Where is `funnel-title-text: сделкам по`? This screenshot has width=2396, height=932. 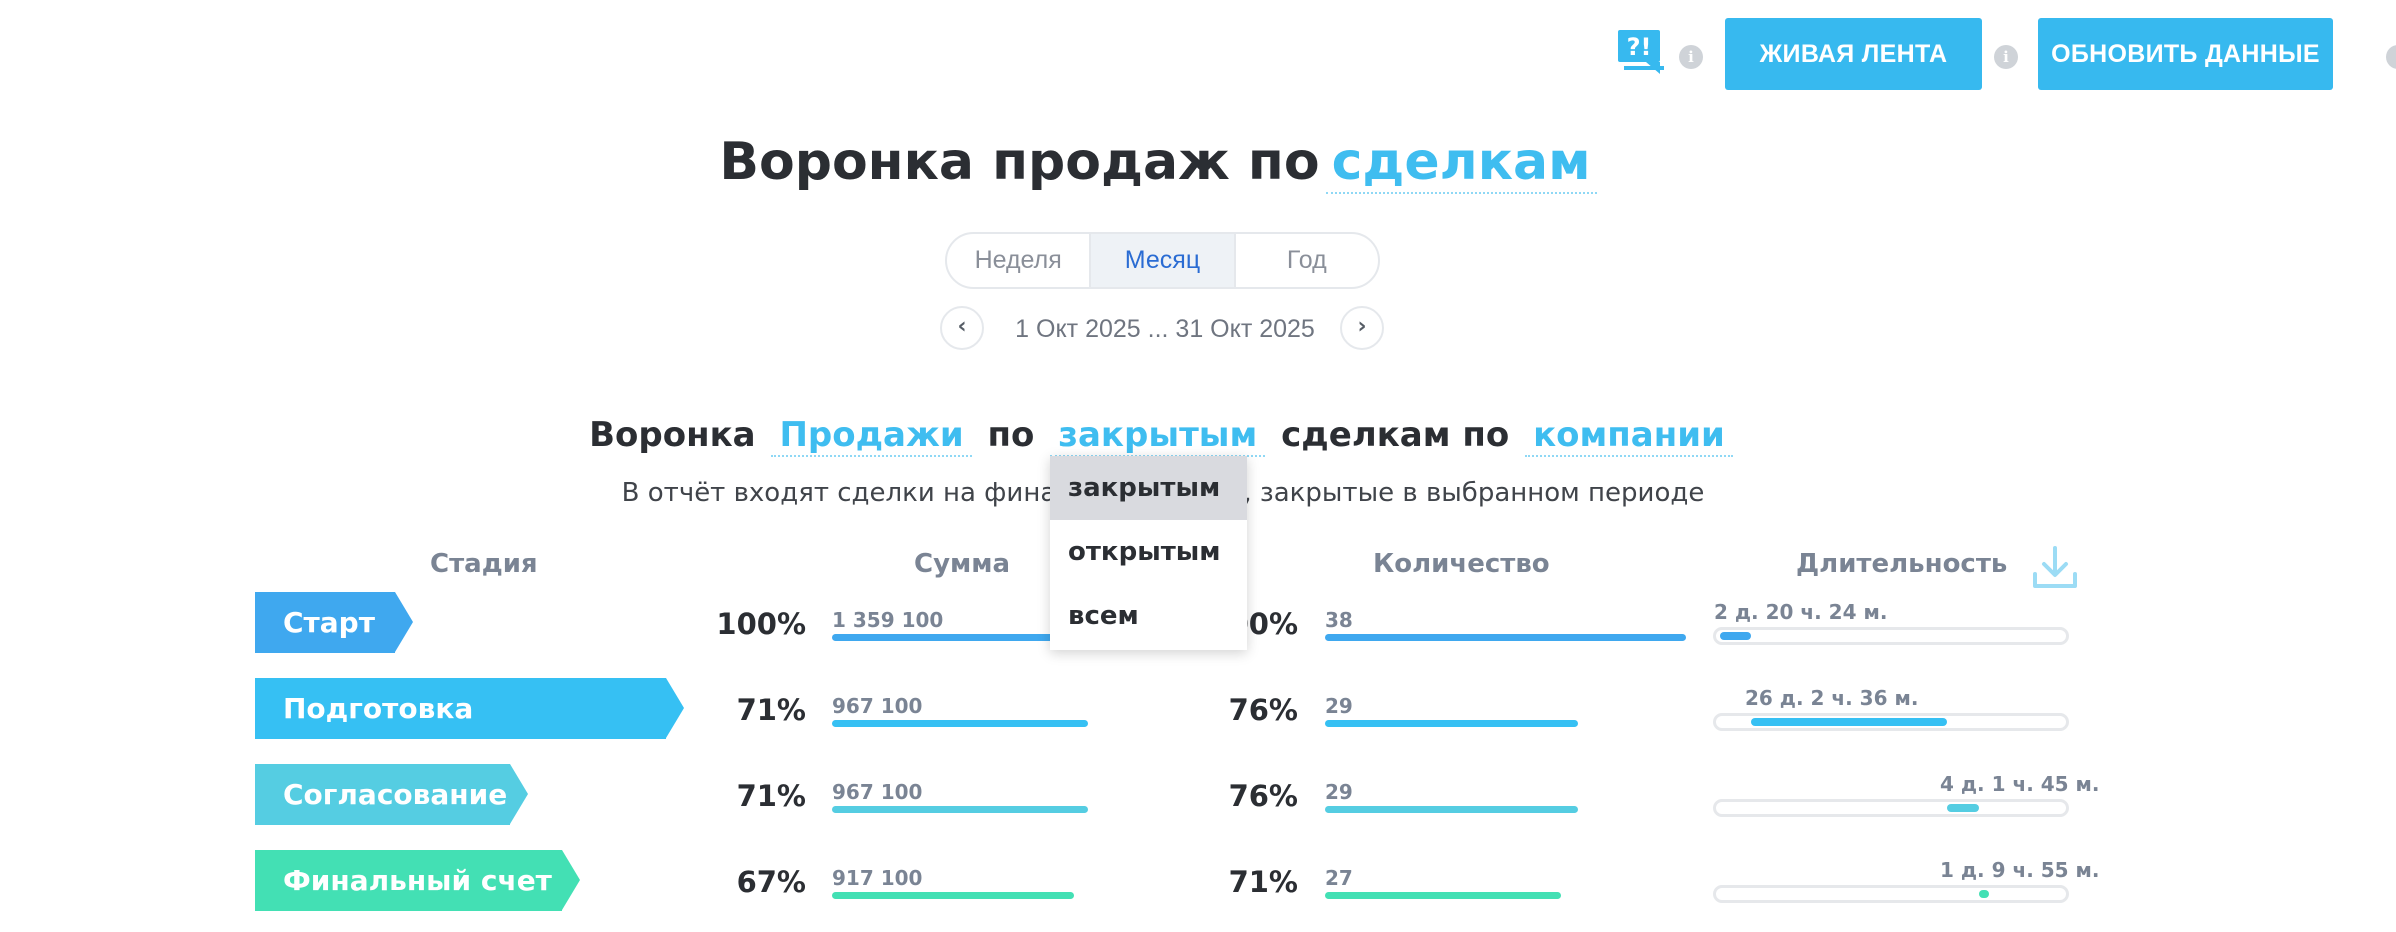 funnel-title-text: сделкам по is located at coordinates (1395, 435).